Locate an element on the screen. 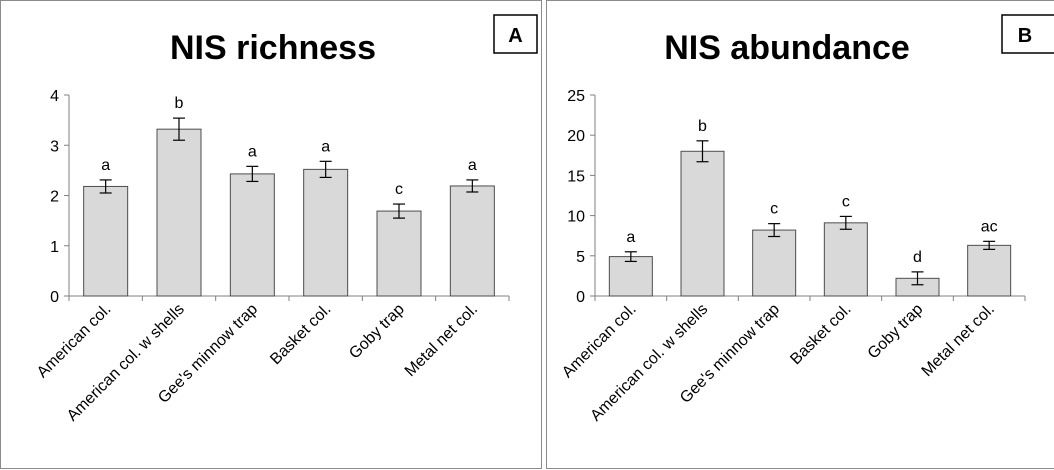 This screenshot has height=470, width=1054. chart-b-category-label: Goby trap is located at coordinates (896, 332).